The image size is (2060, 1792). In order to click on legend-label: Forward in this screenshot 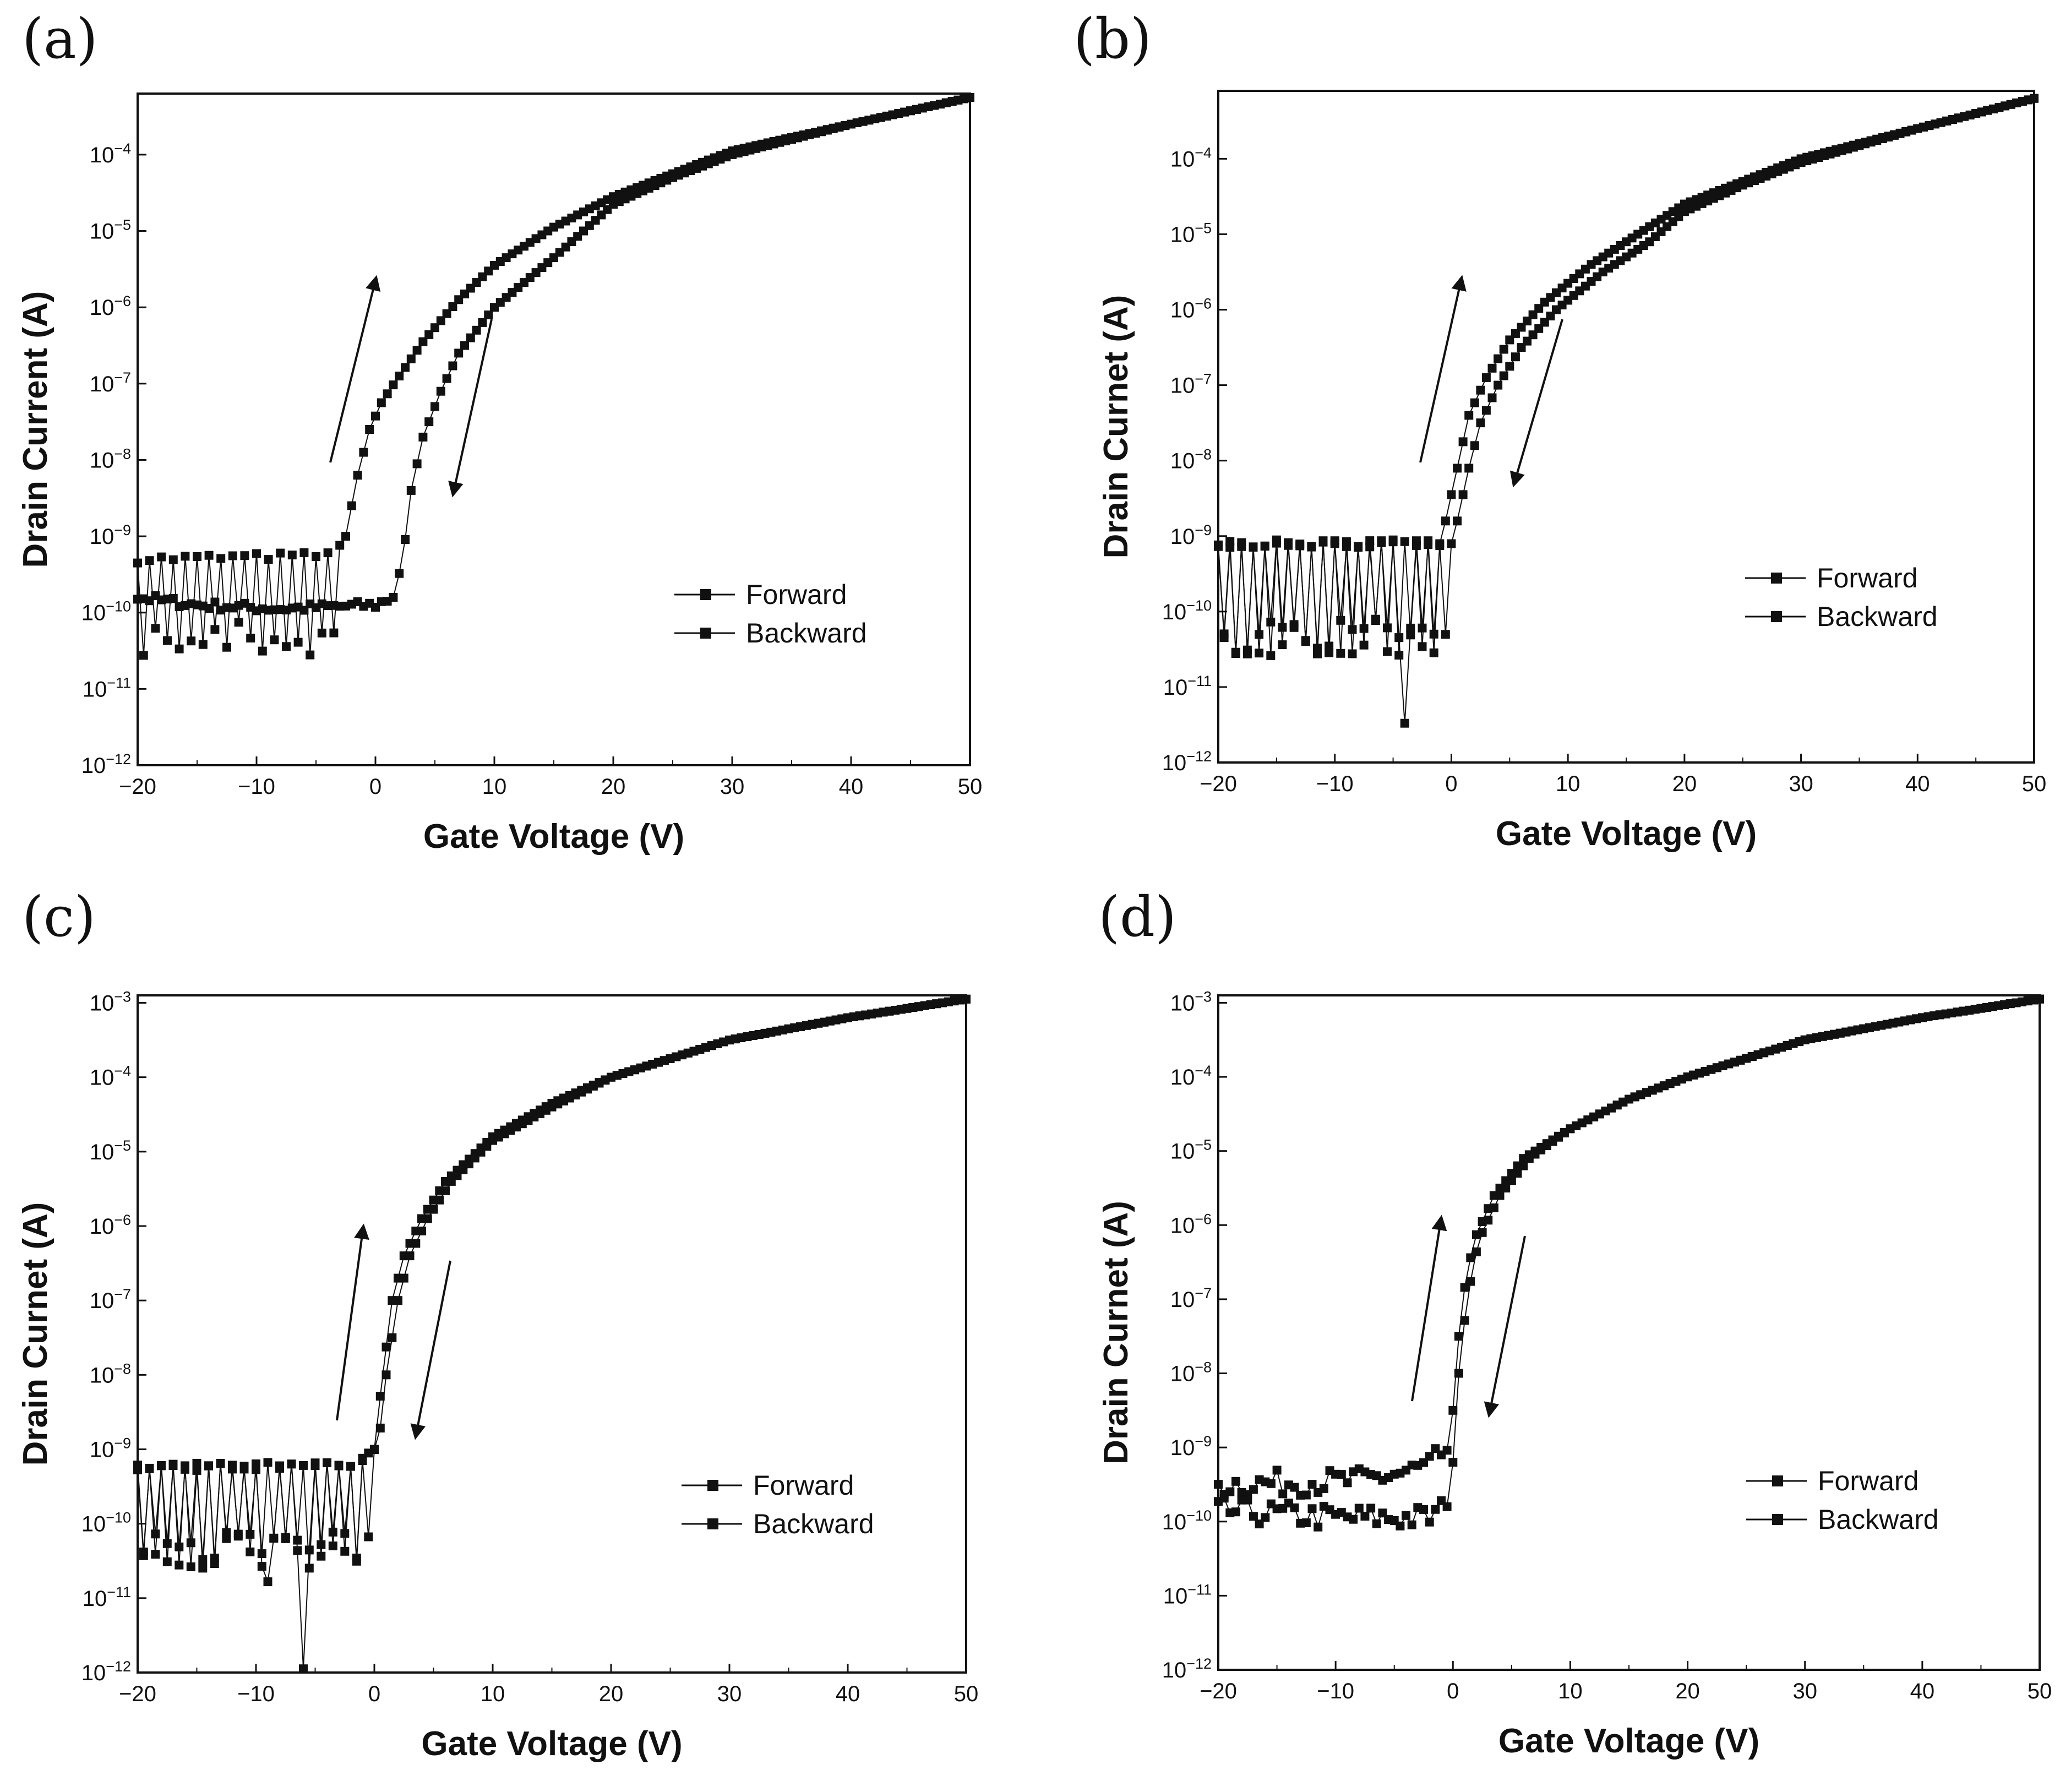, I will do `click(796, 594)`.